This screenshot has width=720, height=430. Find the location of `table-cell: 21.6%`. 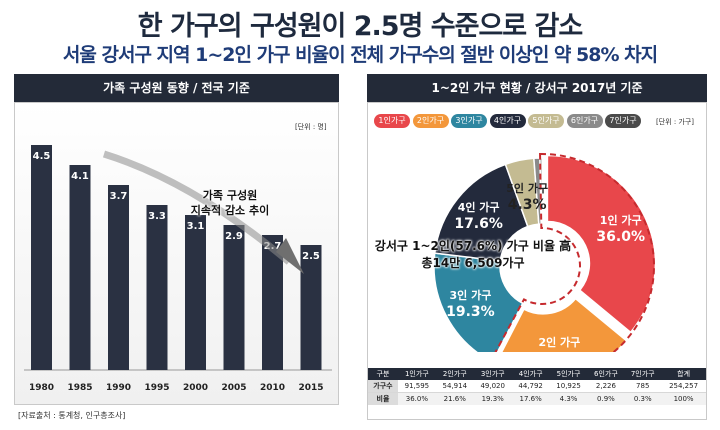

table-cell: 21.6% is located at coordinates (454, 398).